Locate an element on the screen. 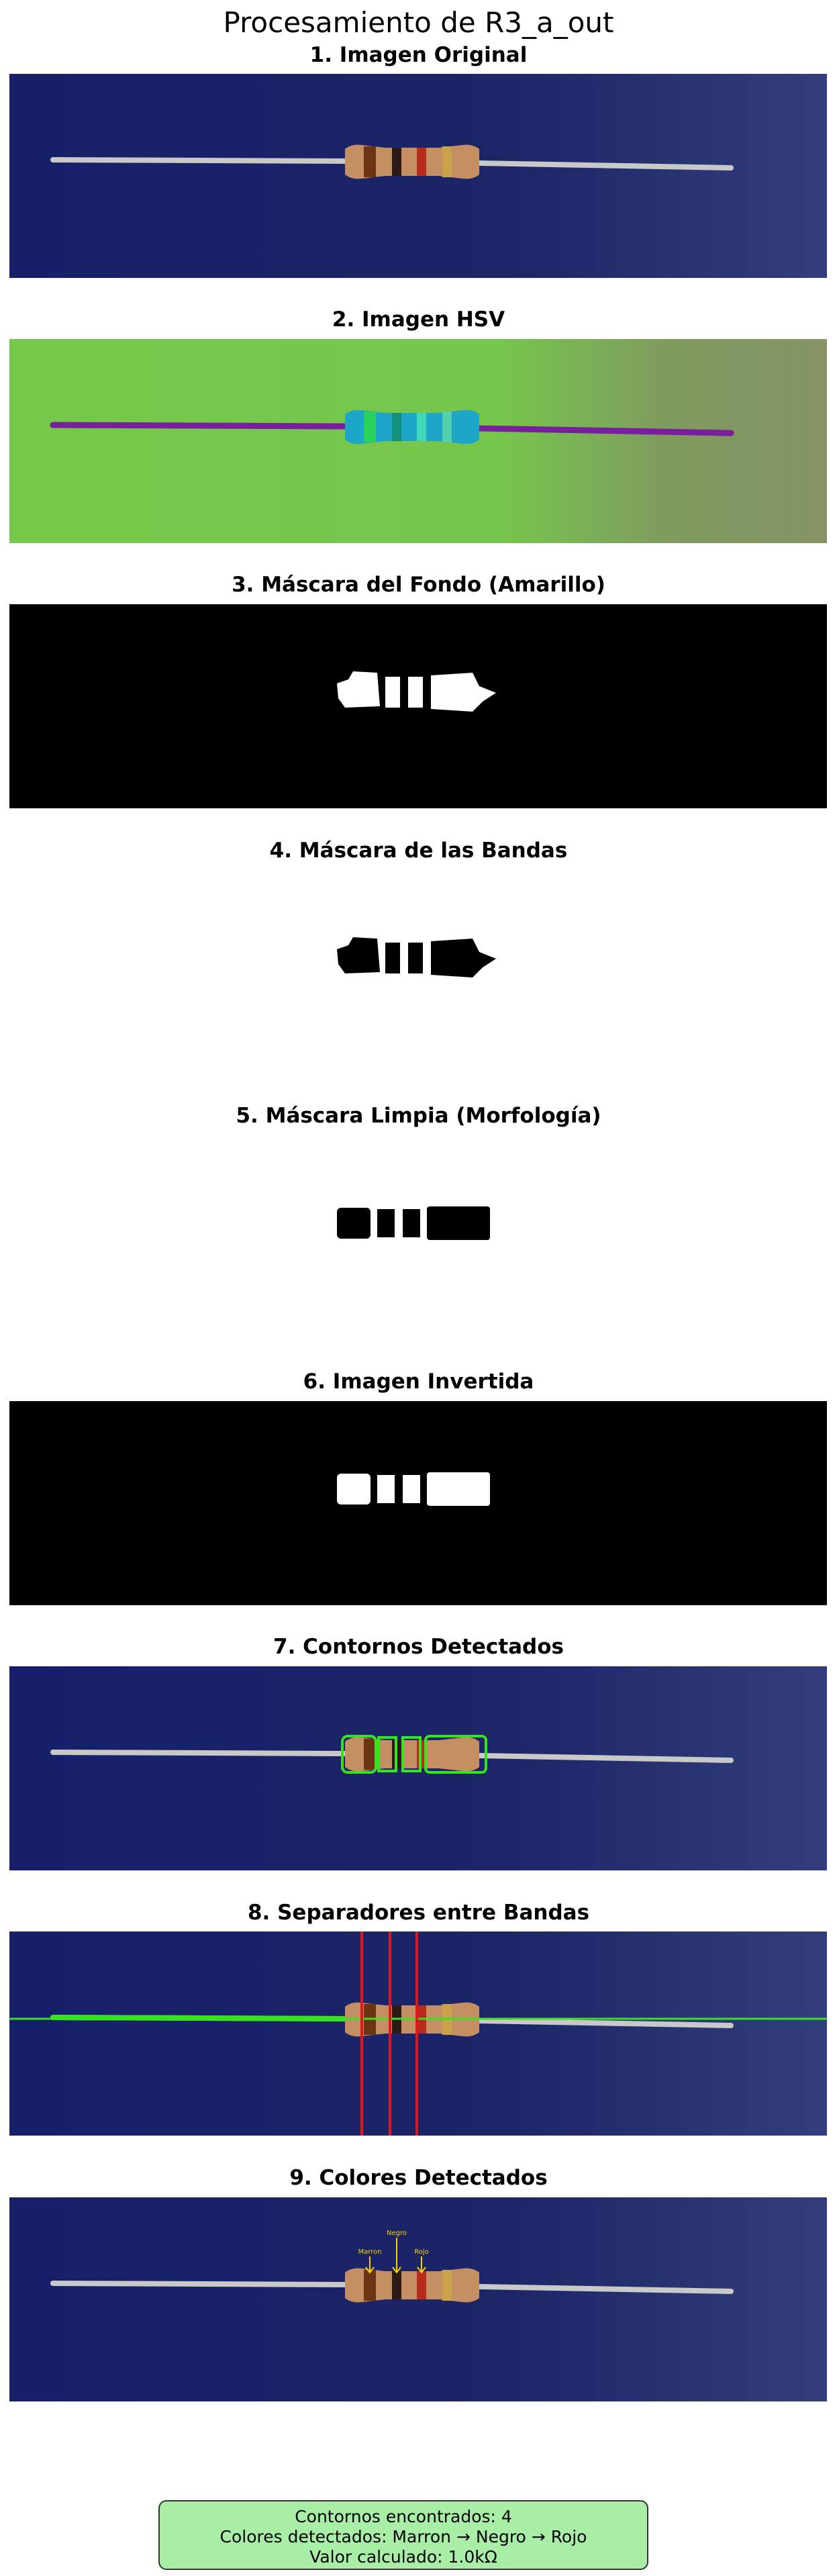  image-detected-colors: Marron Negro Rojo is located at coordinates (418, 2299).